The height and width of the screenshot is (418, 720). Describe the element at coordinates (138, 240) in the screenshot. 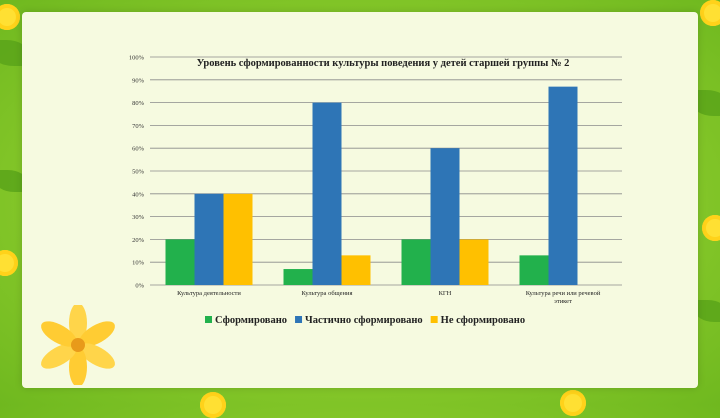

I see `y-tick-label: 20%` at that location.